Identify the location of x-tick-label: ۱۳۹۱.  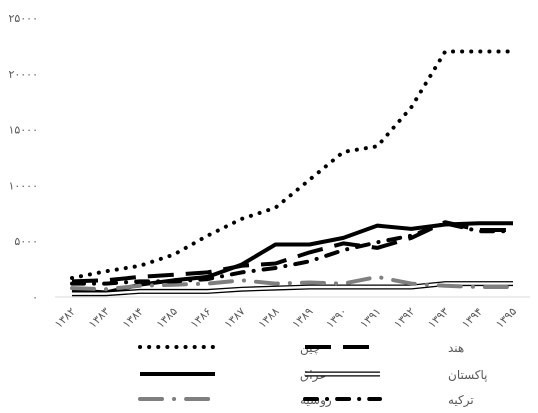
(371, 318).